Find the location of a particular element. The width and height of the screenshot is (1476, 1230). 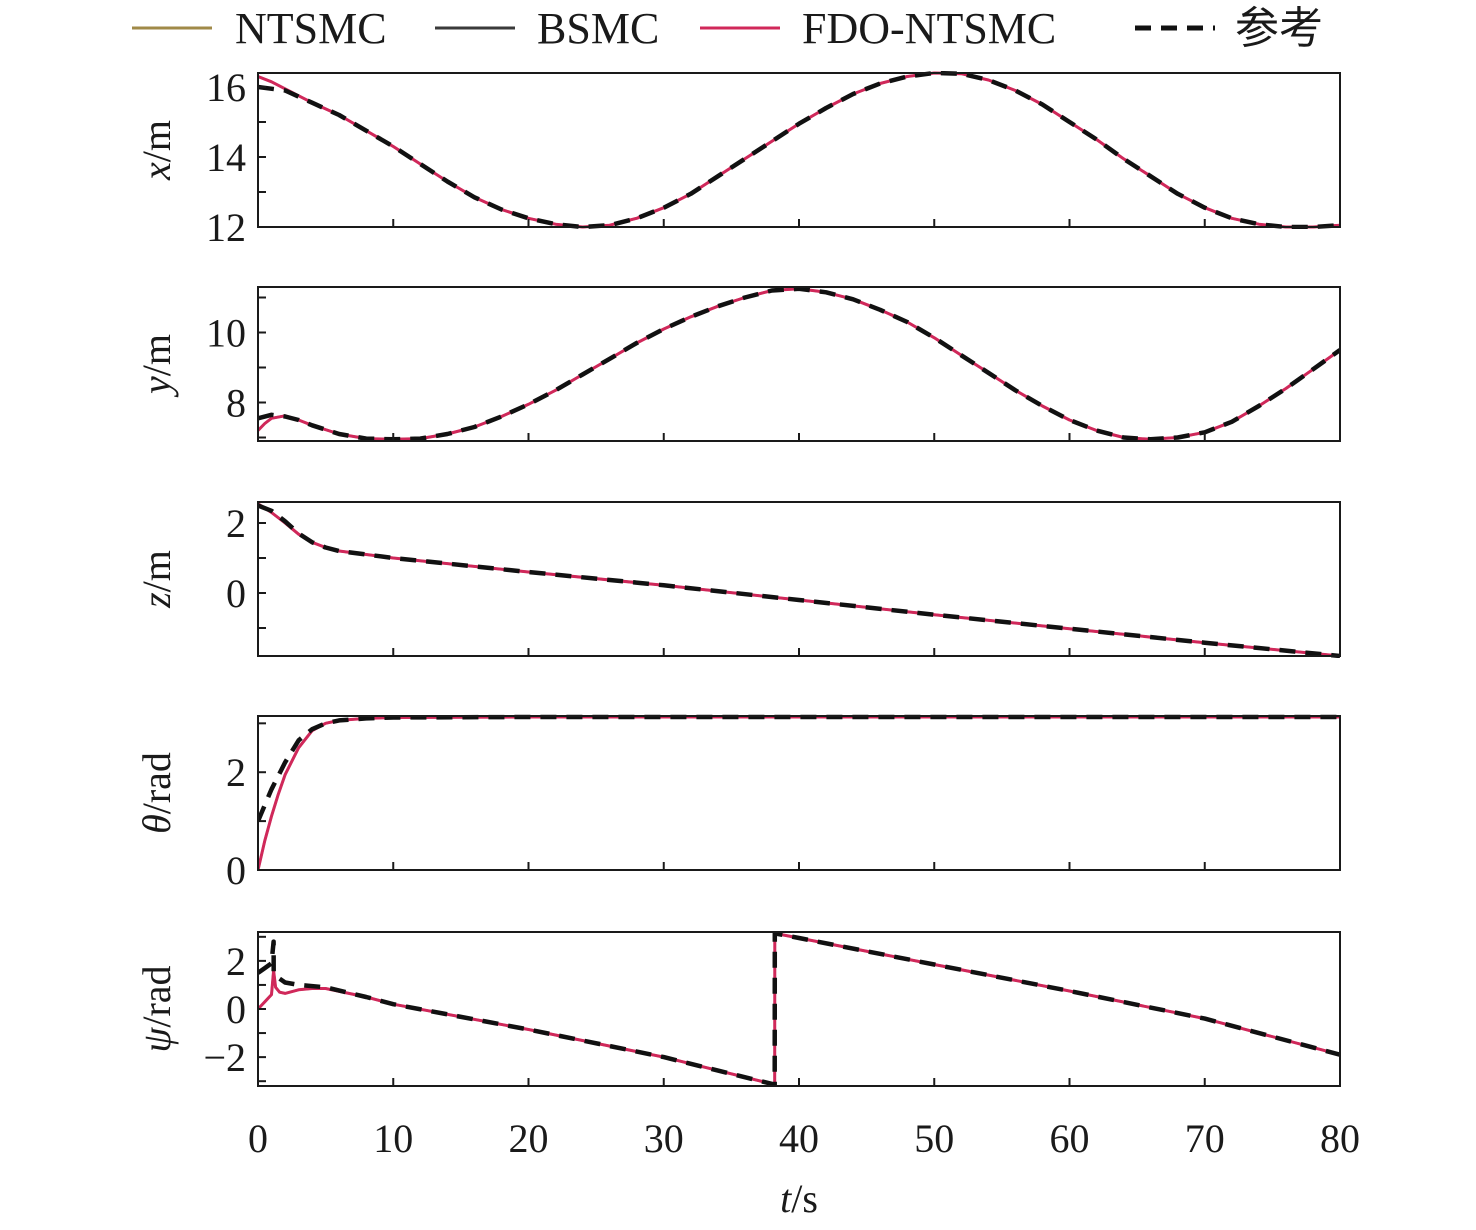

x-axis-var: t is located at coordinates (786, 1198).